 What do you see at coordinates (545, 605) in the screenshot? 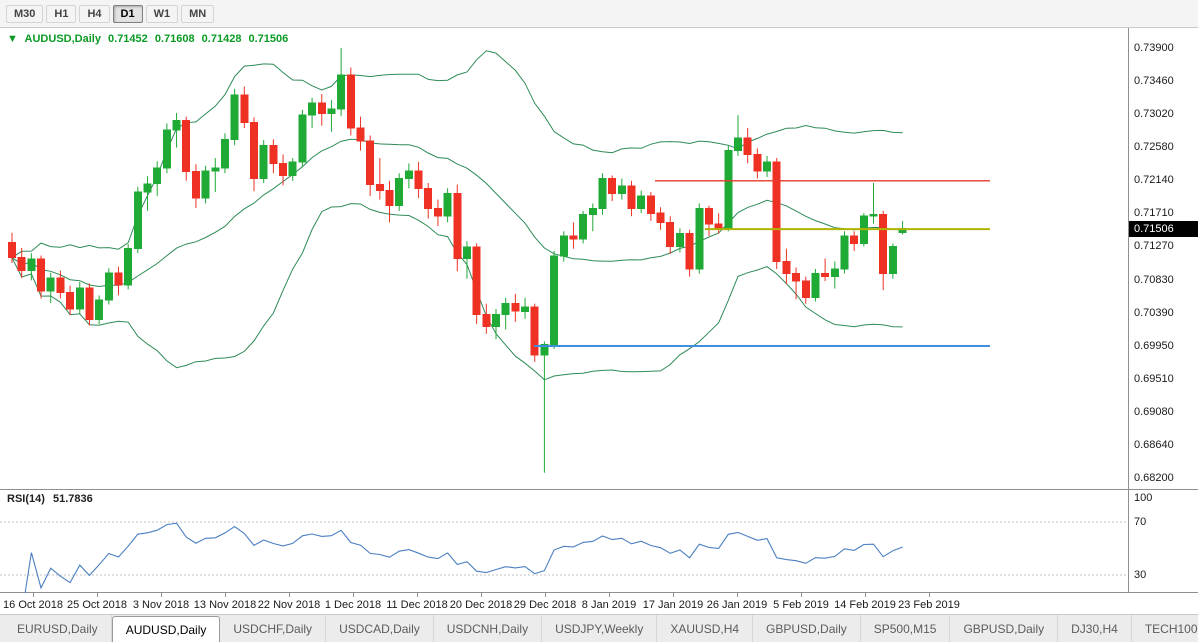
I see `date-axis-label: 29 Dec 2018` at bounding box center [545, 605].